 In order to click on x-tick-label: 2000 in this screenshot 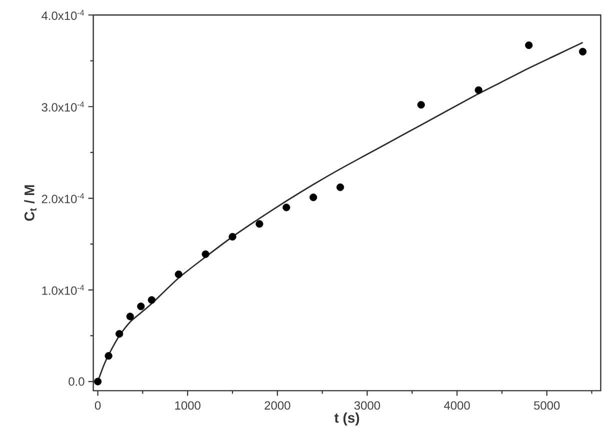, I will do `click(277, 405)`.